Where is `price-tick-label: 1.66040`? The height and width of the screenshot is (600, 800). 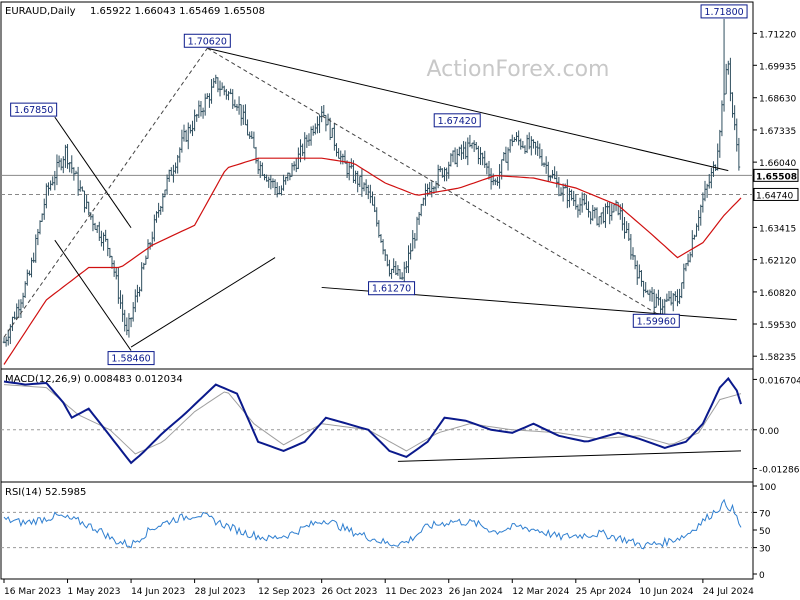 price-tick-label: 1.66040 is located at coordinates (777, 164).